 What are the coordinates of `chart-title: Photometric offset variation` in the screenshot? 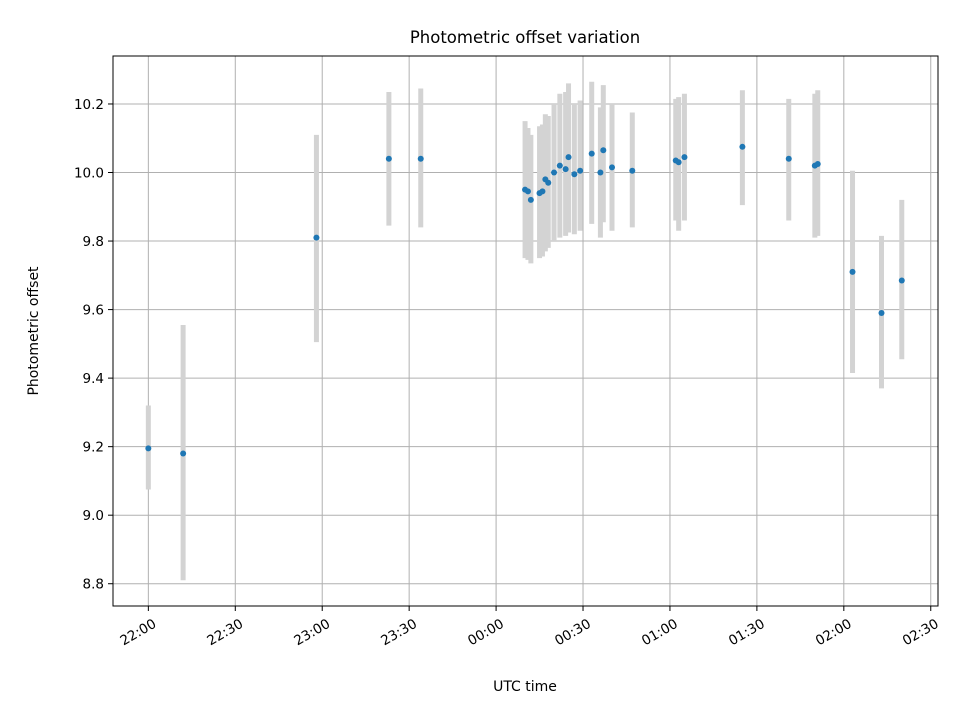 It's located at (525, 37).